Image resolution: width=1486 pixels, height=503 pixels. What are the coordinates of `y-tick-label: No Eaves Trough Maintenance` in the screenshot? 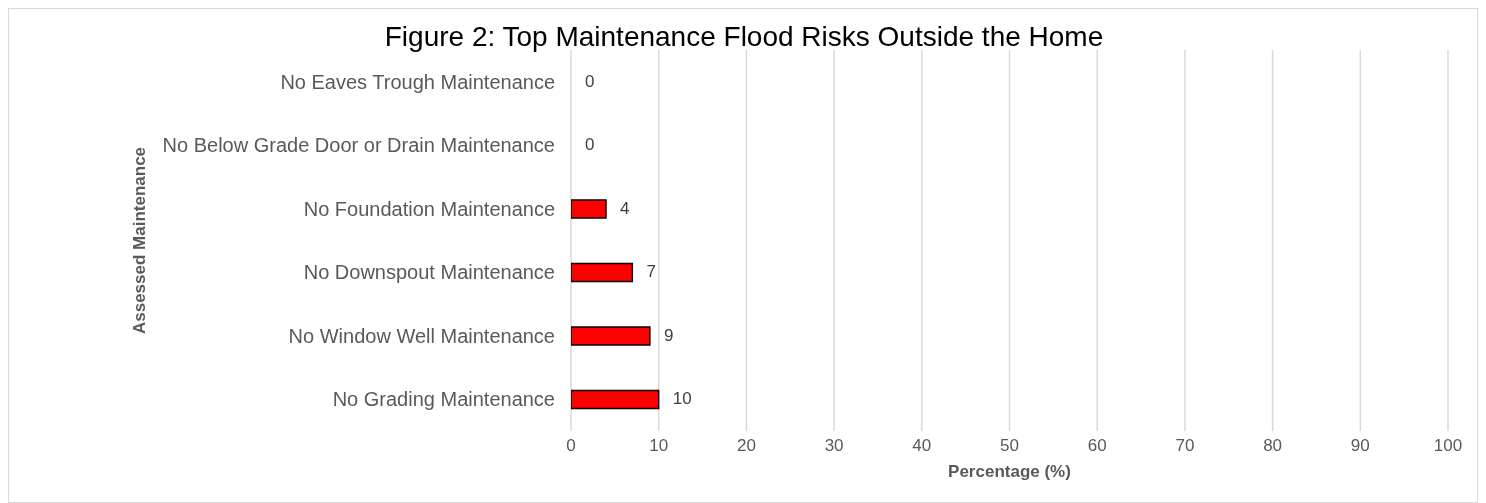 It's located at (417, 81).